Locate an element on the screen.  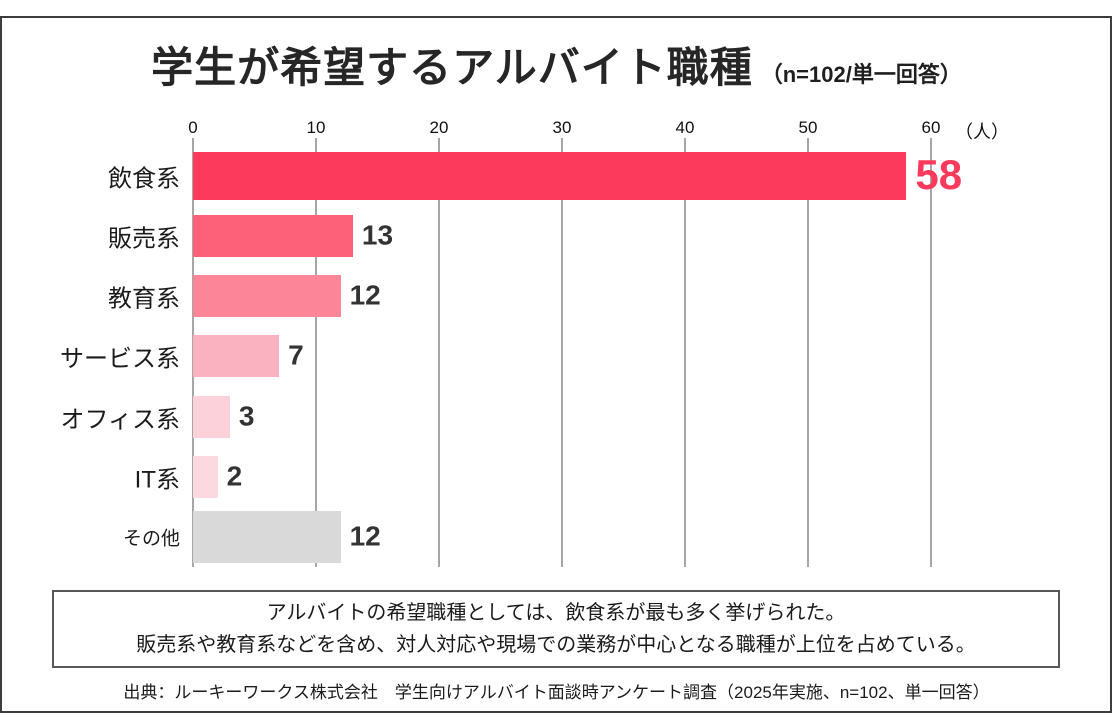
bar-row: オフィス系 3 is located at coordinates (495, 417).